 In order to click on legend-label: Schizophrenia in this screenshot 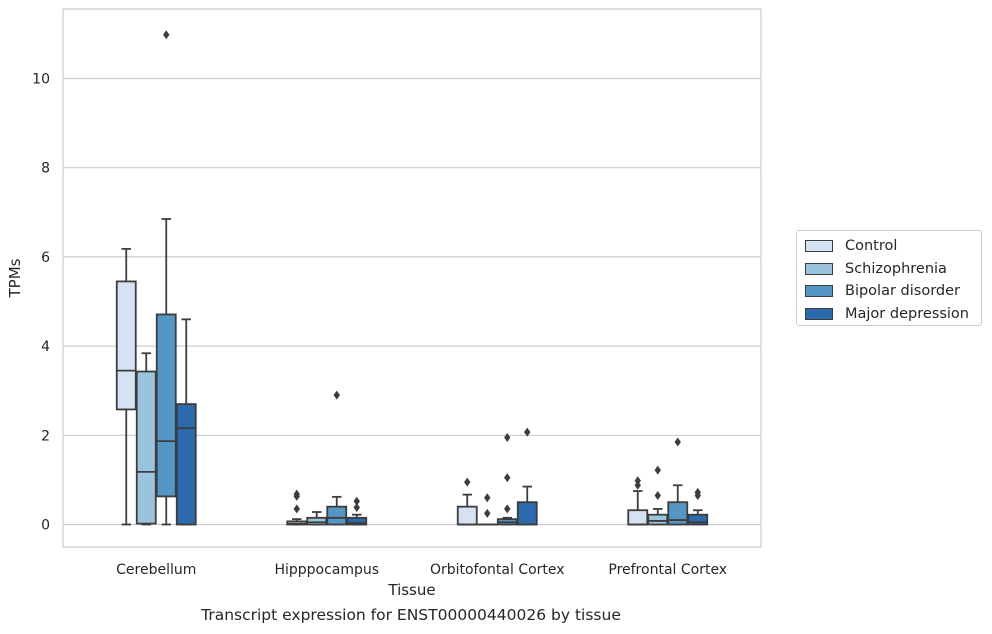, I will do `click(896, 268)`.